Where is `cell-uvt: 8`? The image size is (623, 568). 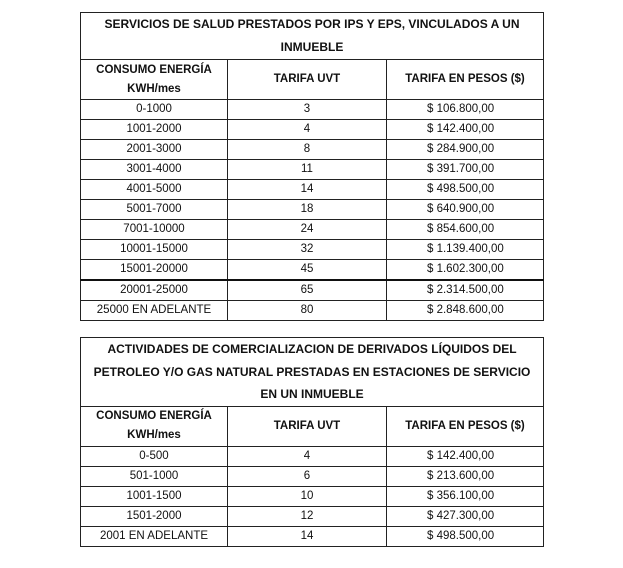 cell-uvt: 8 is located at coordinates (307, 149).